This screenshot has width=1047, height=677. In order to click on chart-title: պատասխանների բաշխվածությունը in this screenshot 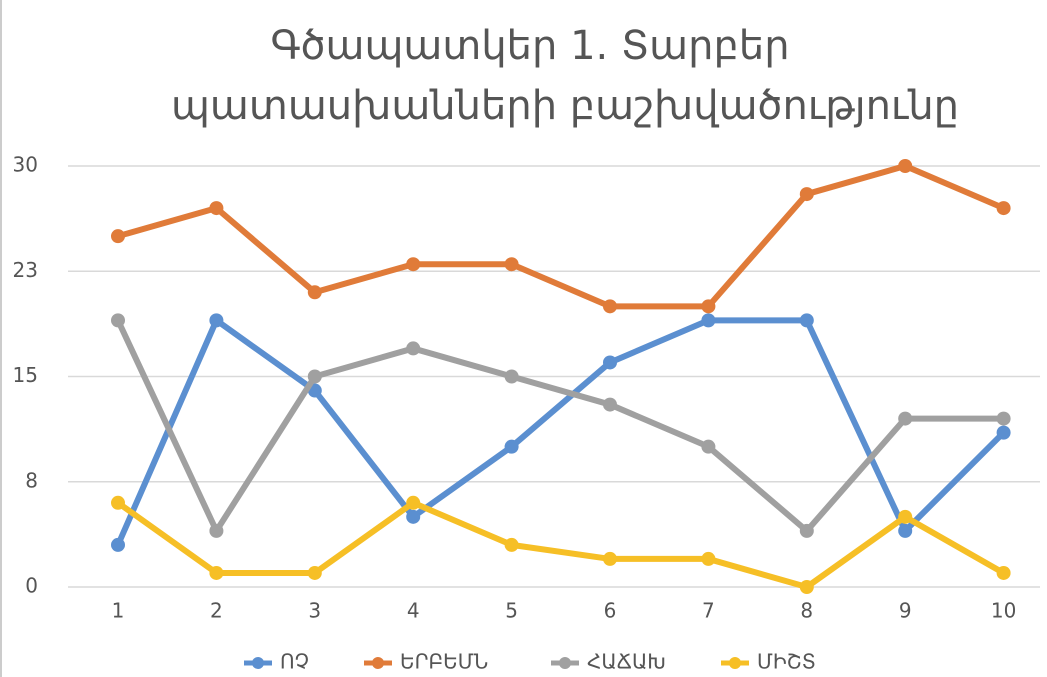, I will do `click(565, 106)`.